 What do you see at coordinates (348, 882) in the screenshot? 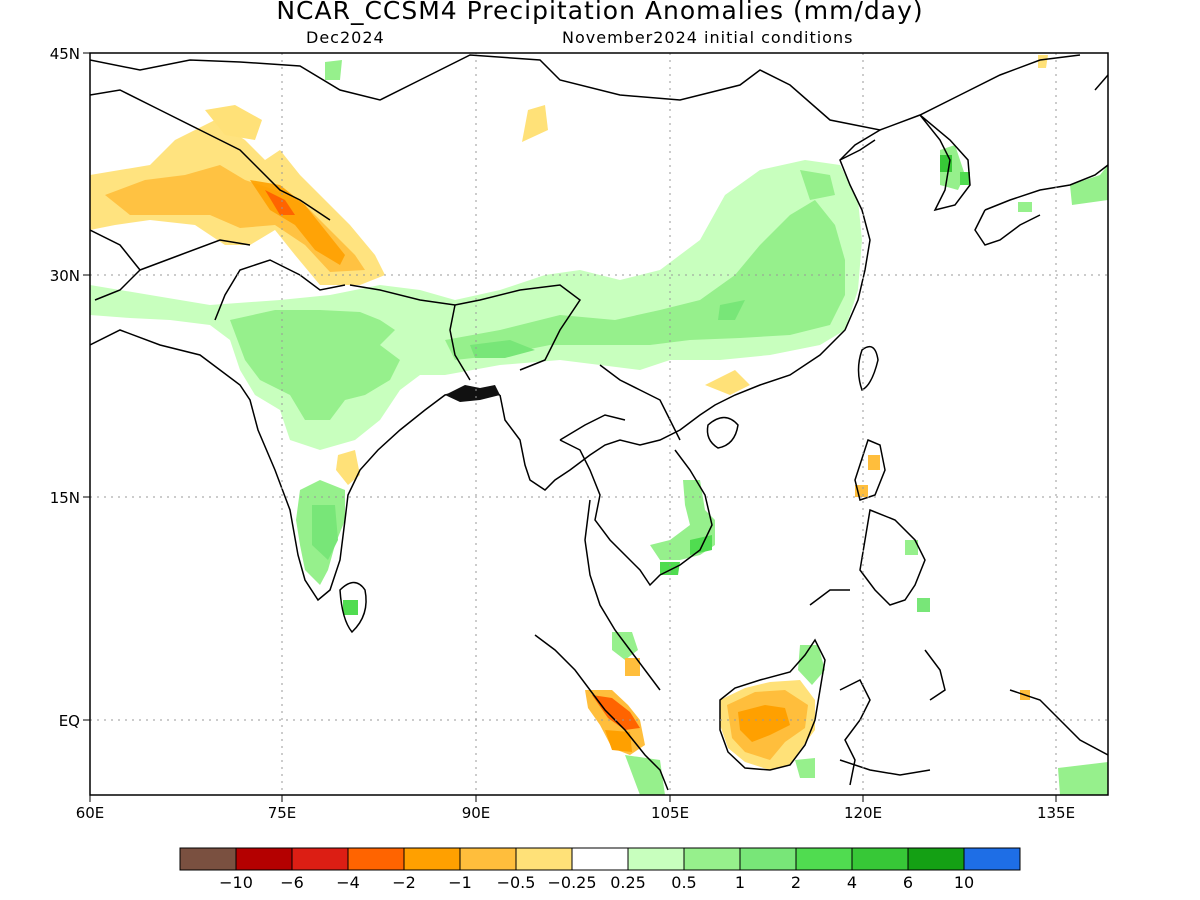
I see `colorbar-label: −4` at bounding box center [348, 882].